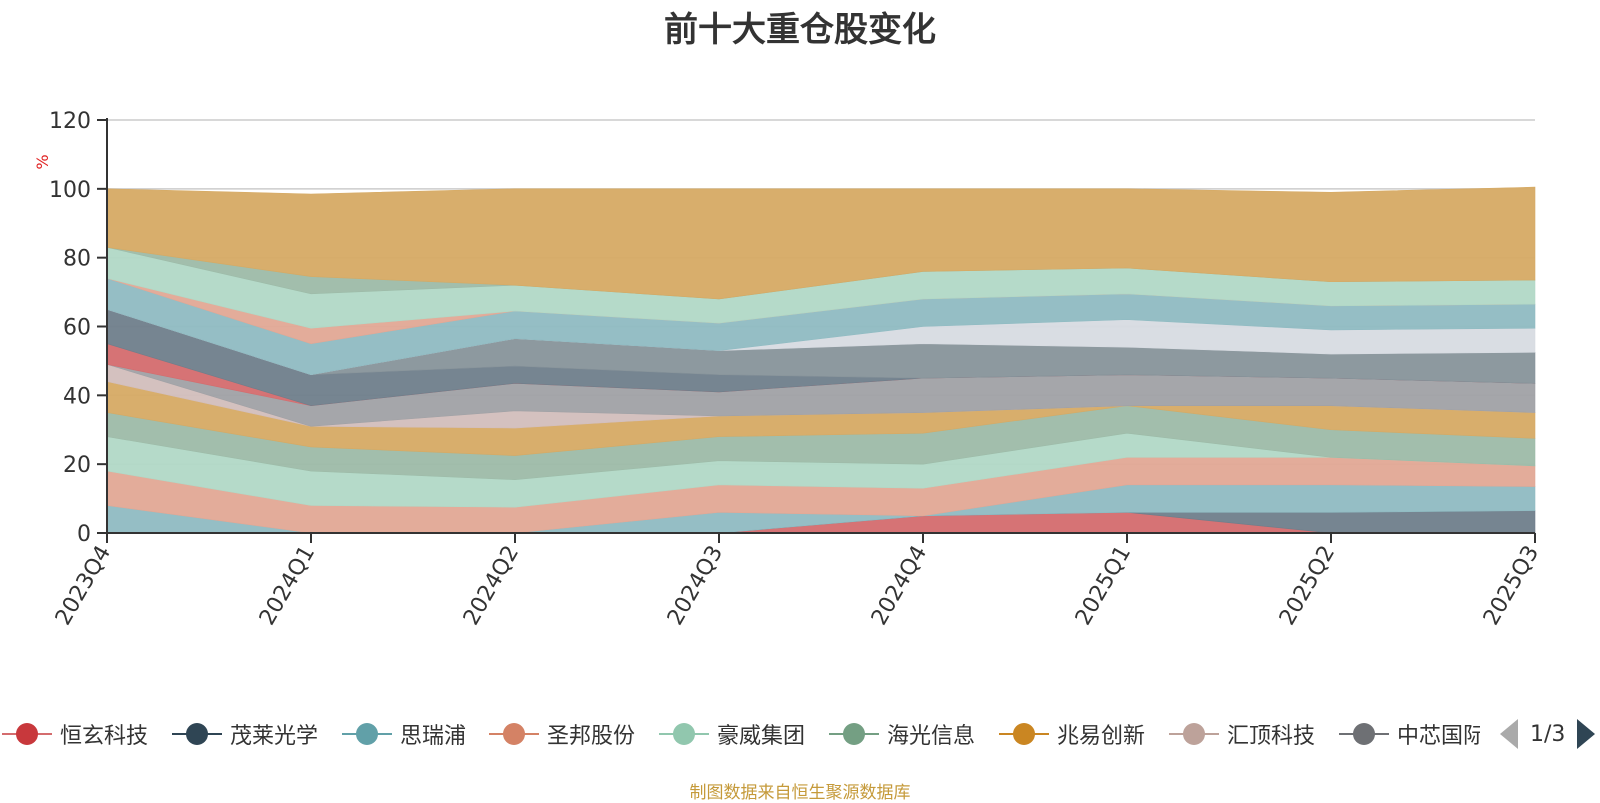 The width and height of the screenshot is (1600, 803). I want to click on x-tick-label: 2025Q2, so click(1307, 586).